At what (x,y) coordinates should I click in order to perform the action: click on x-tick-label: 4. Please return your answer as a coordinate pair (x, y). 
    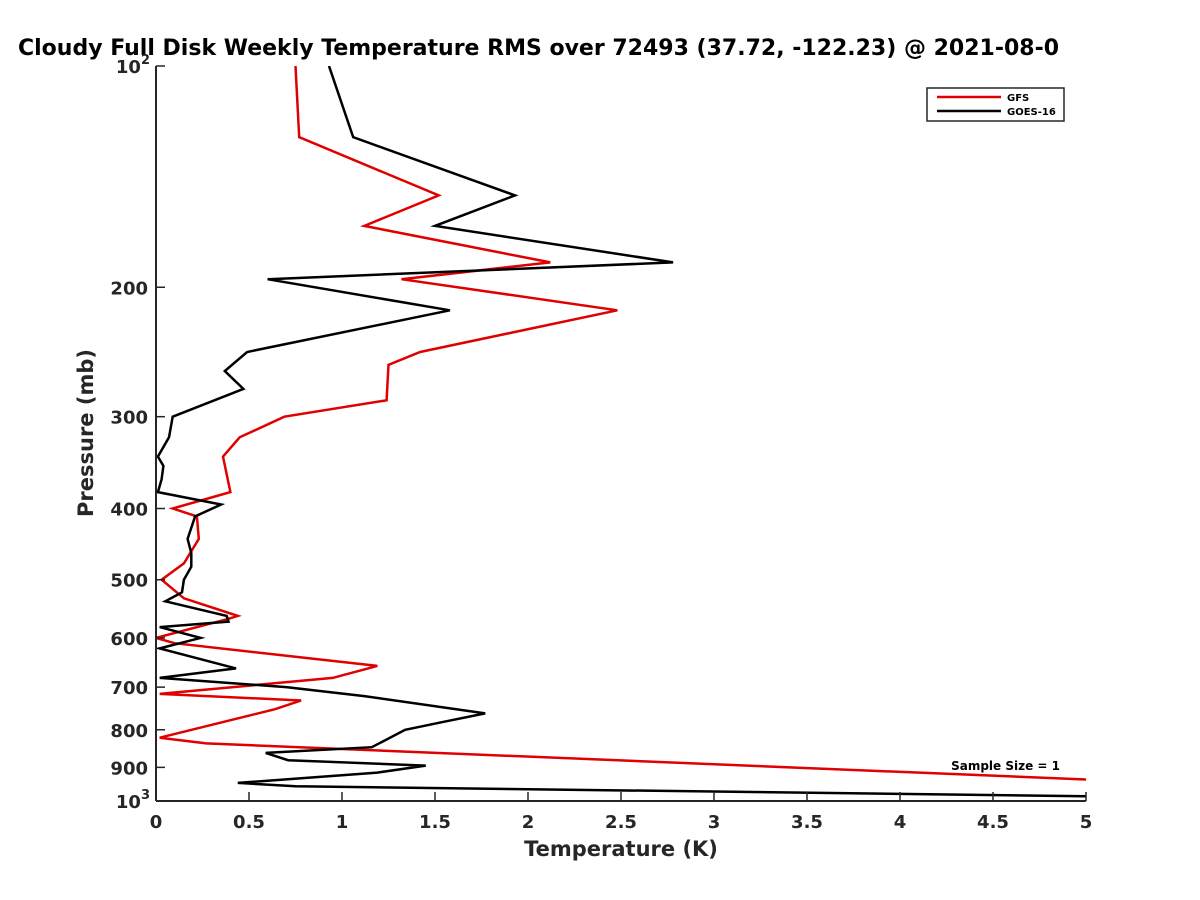
    Looking at the image, I should click on (900, 822).